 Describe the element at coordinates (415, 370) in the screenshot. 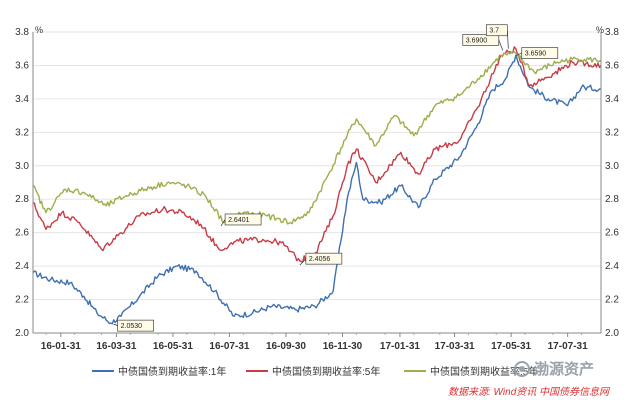

I see `legend-swatch-5y-green` at that location.